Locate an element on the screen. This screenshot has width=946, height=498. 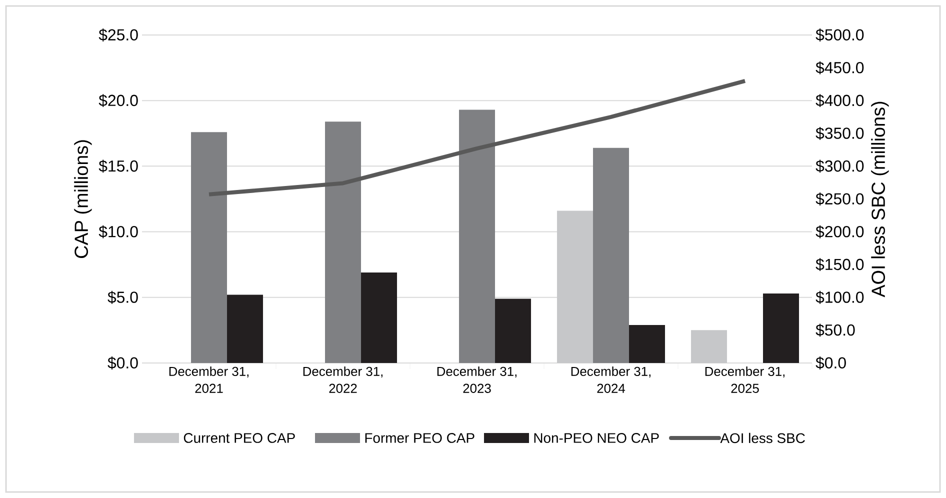
y2-tick-label: $200.0 is located at coordinates (840, 231).